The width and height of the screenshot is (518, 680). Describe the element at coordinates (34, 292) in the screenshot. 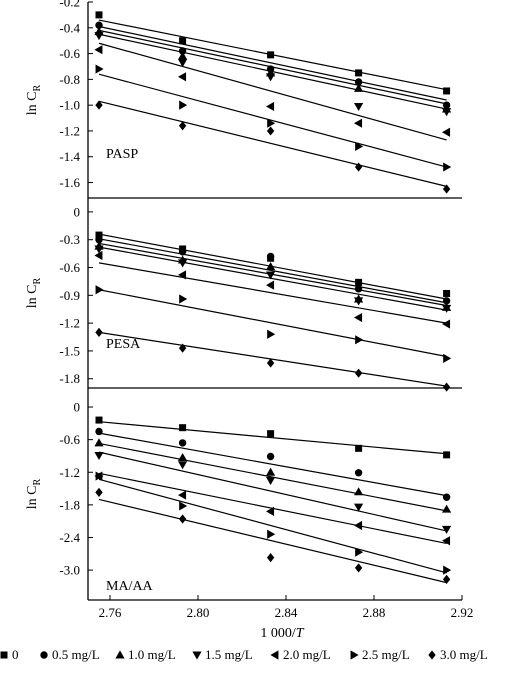

I see `y-axis-title: ln CR` at that location.